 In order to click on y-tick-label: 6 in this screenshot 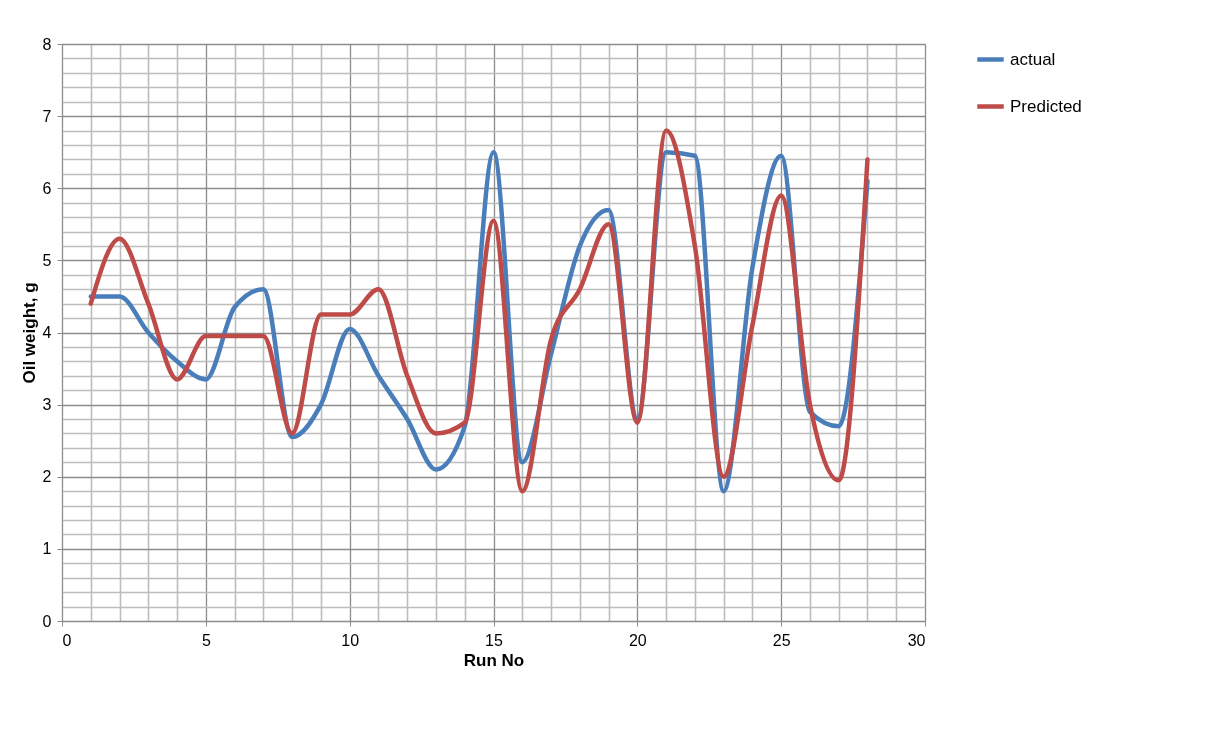, I will do `click(47, 188)`.